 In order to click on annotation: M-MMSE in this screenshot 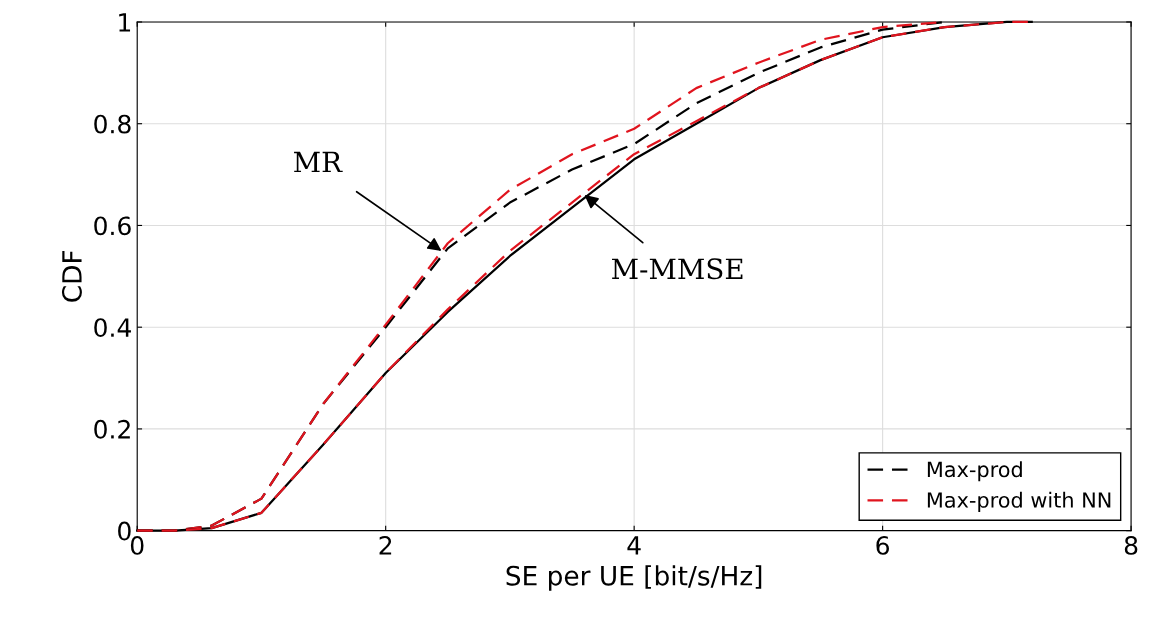, I will do `click(677, 269)`.